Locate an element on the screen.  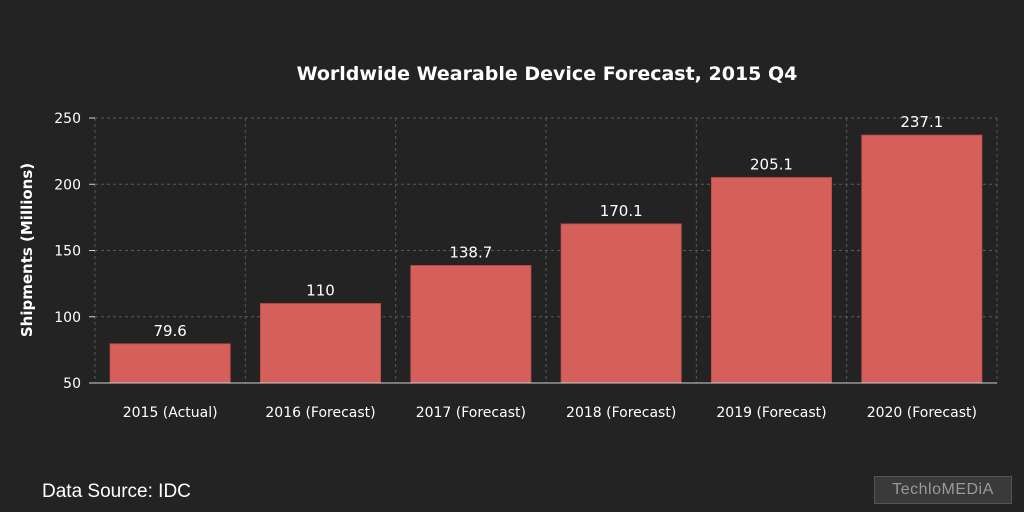
y-tick-label: 200 is located at coordinates (67, 185).